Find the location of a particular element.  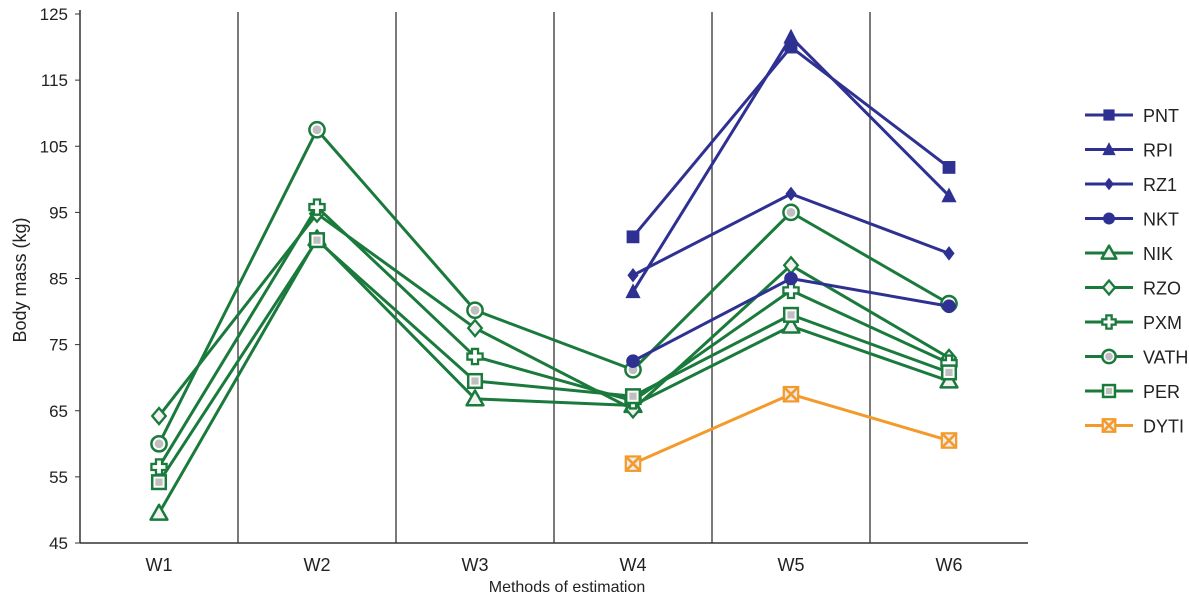

y-axis-label: Body mass (kg) is located at coordinates (20, 279).